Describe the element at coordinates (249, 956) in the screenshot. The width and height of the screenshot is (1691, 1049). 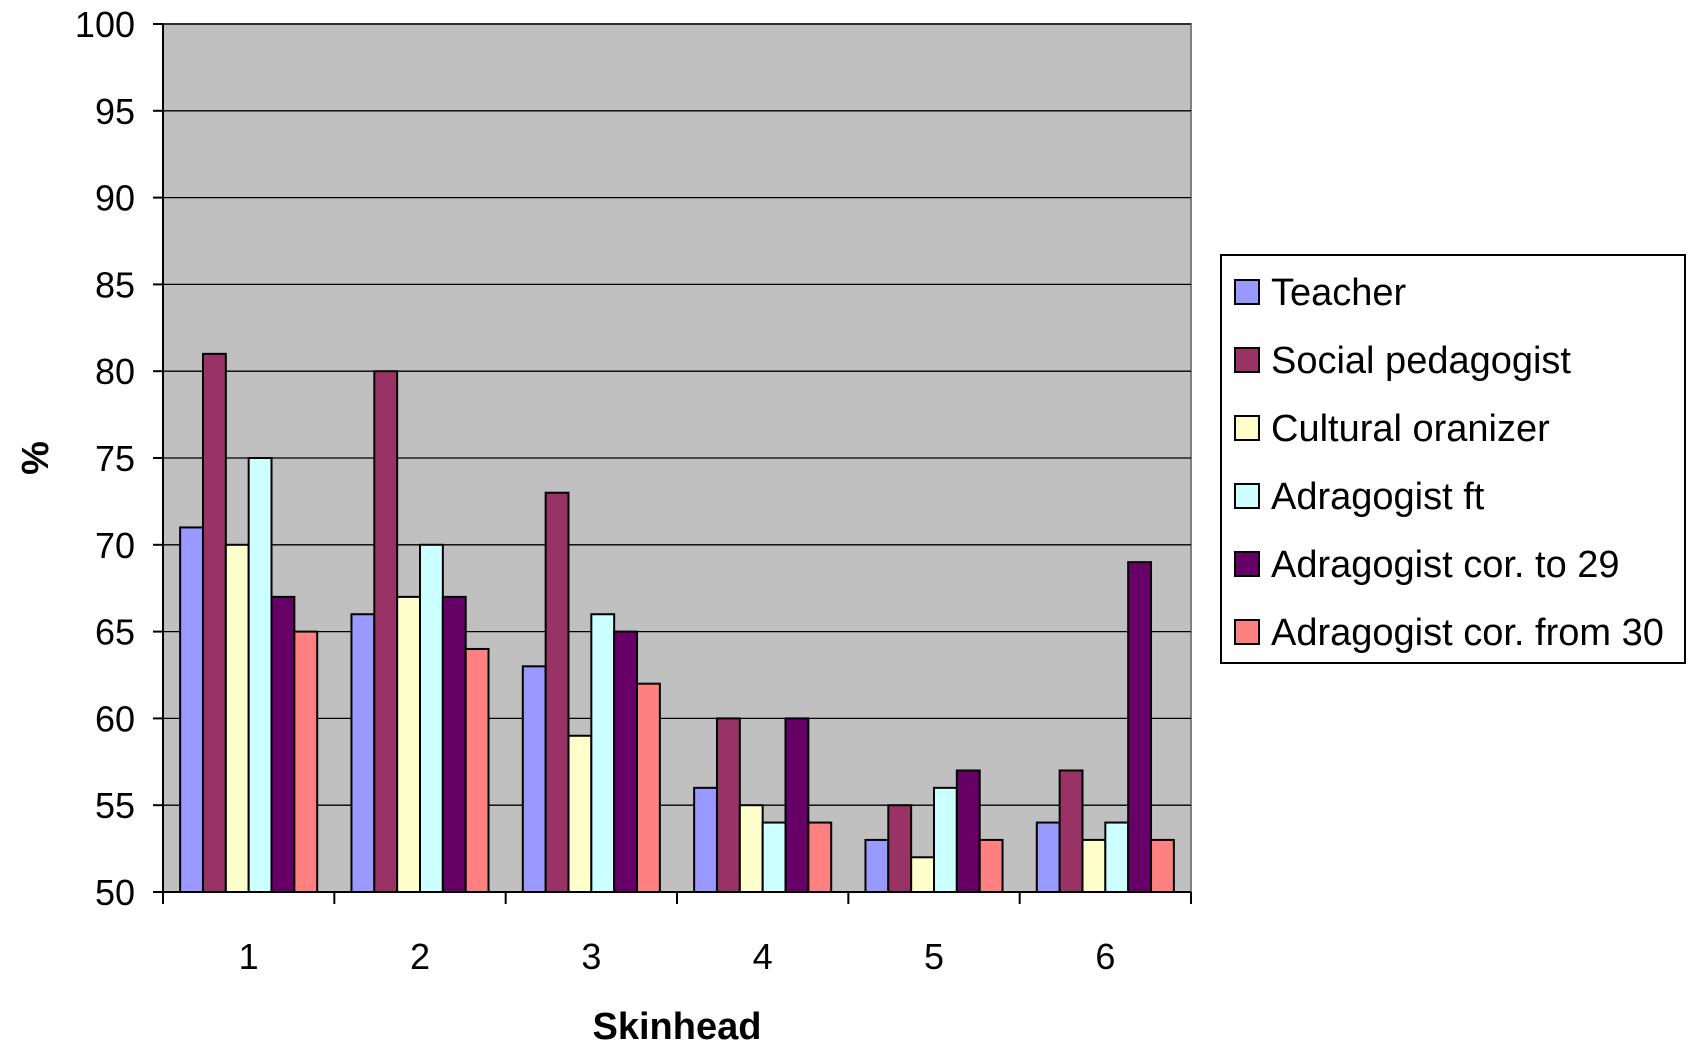
I see `x-tick-label: 1` at that location.